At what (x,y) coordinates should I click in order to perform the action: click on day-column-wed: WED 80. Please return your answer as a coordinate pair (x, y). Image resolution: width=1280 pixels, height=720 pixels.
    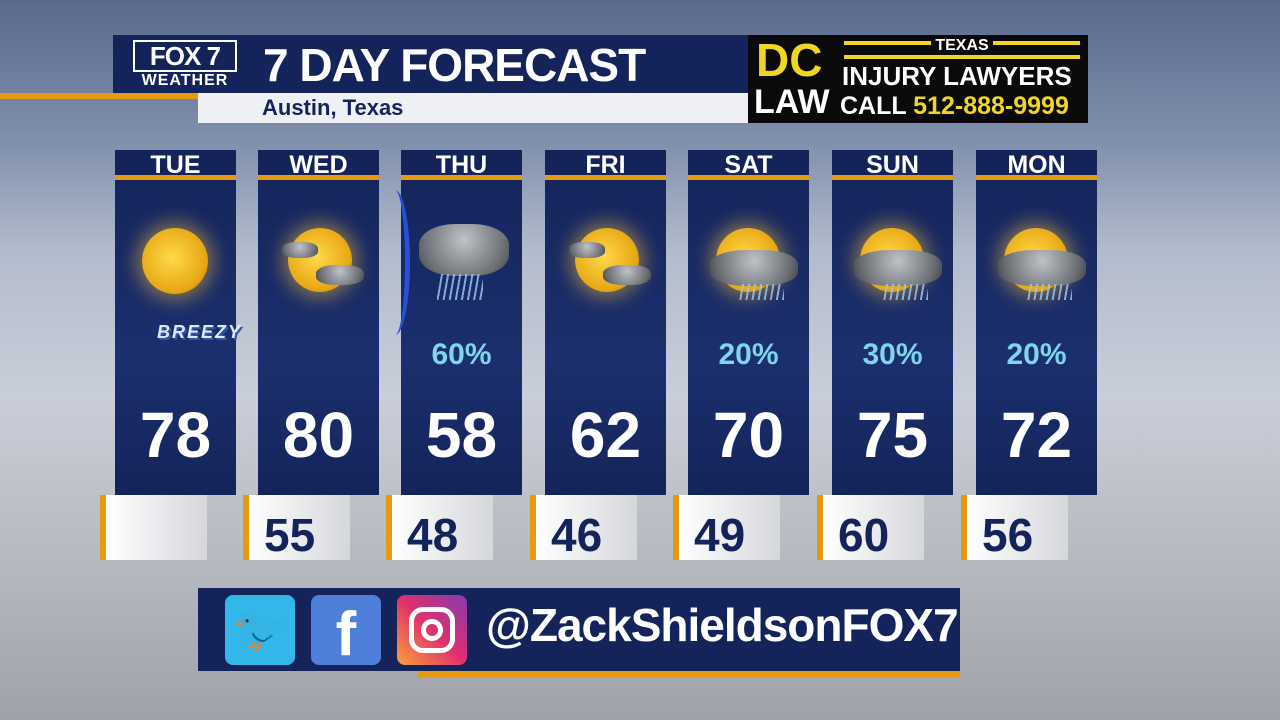
    Looking at the image, I should click on (318, 322).